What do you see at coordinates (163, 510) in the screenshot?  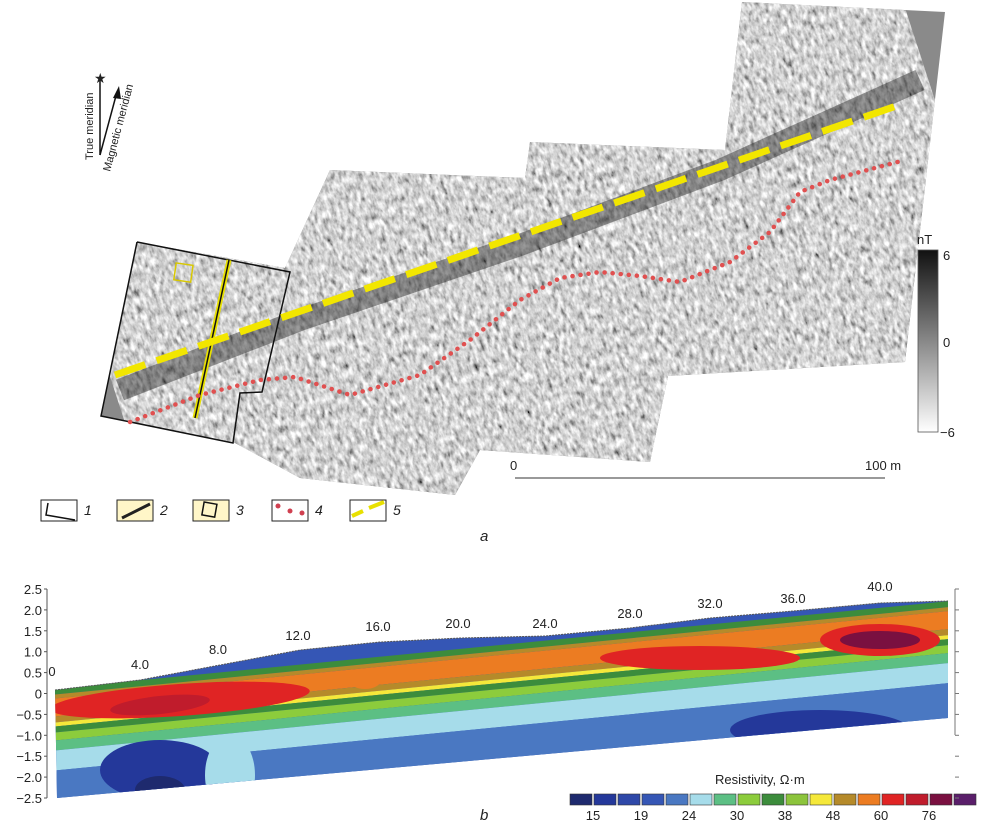 I see `legend-2: 2` at bounding box center [163, 510].